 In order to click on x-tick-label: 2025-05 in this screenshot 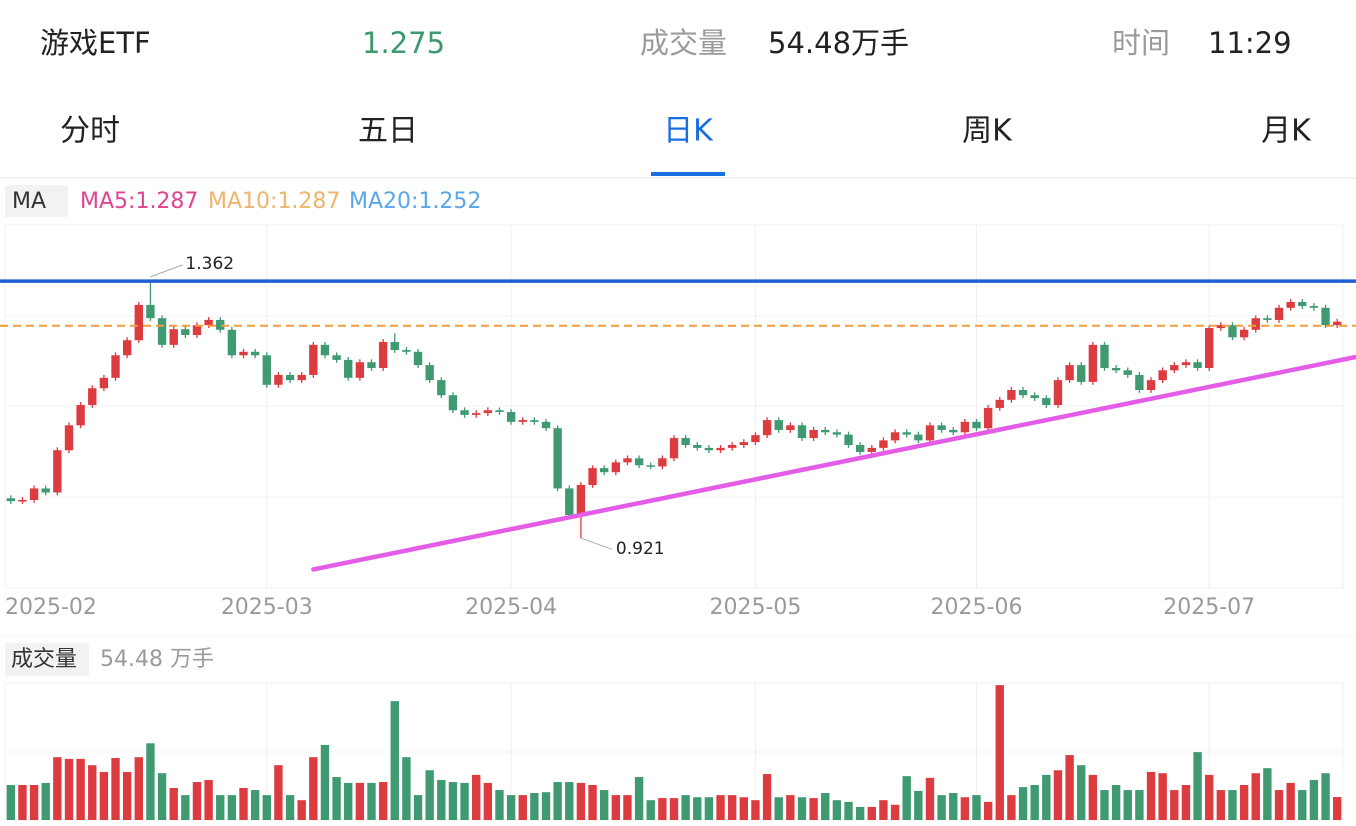, I will do `click(755, 607)`.